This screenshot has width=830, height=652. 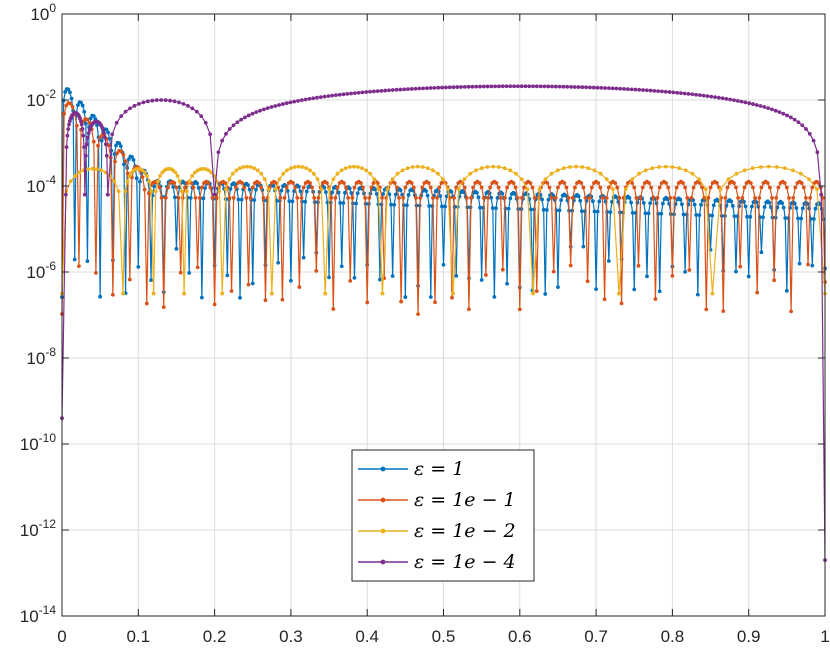 What do you see at coordinates (383, 469) in the screenshot?
I see `legend-marker` at bounding box center [383, 469].